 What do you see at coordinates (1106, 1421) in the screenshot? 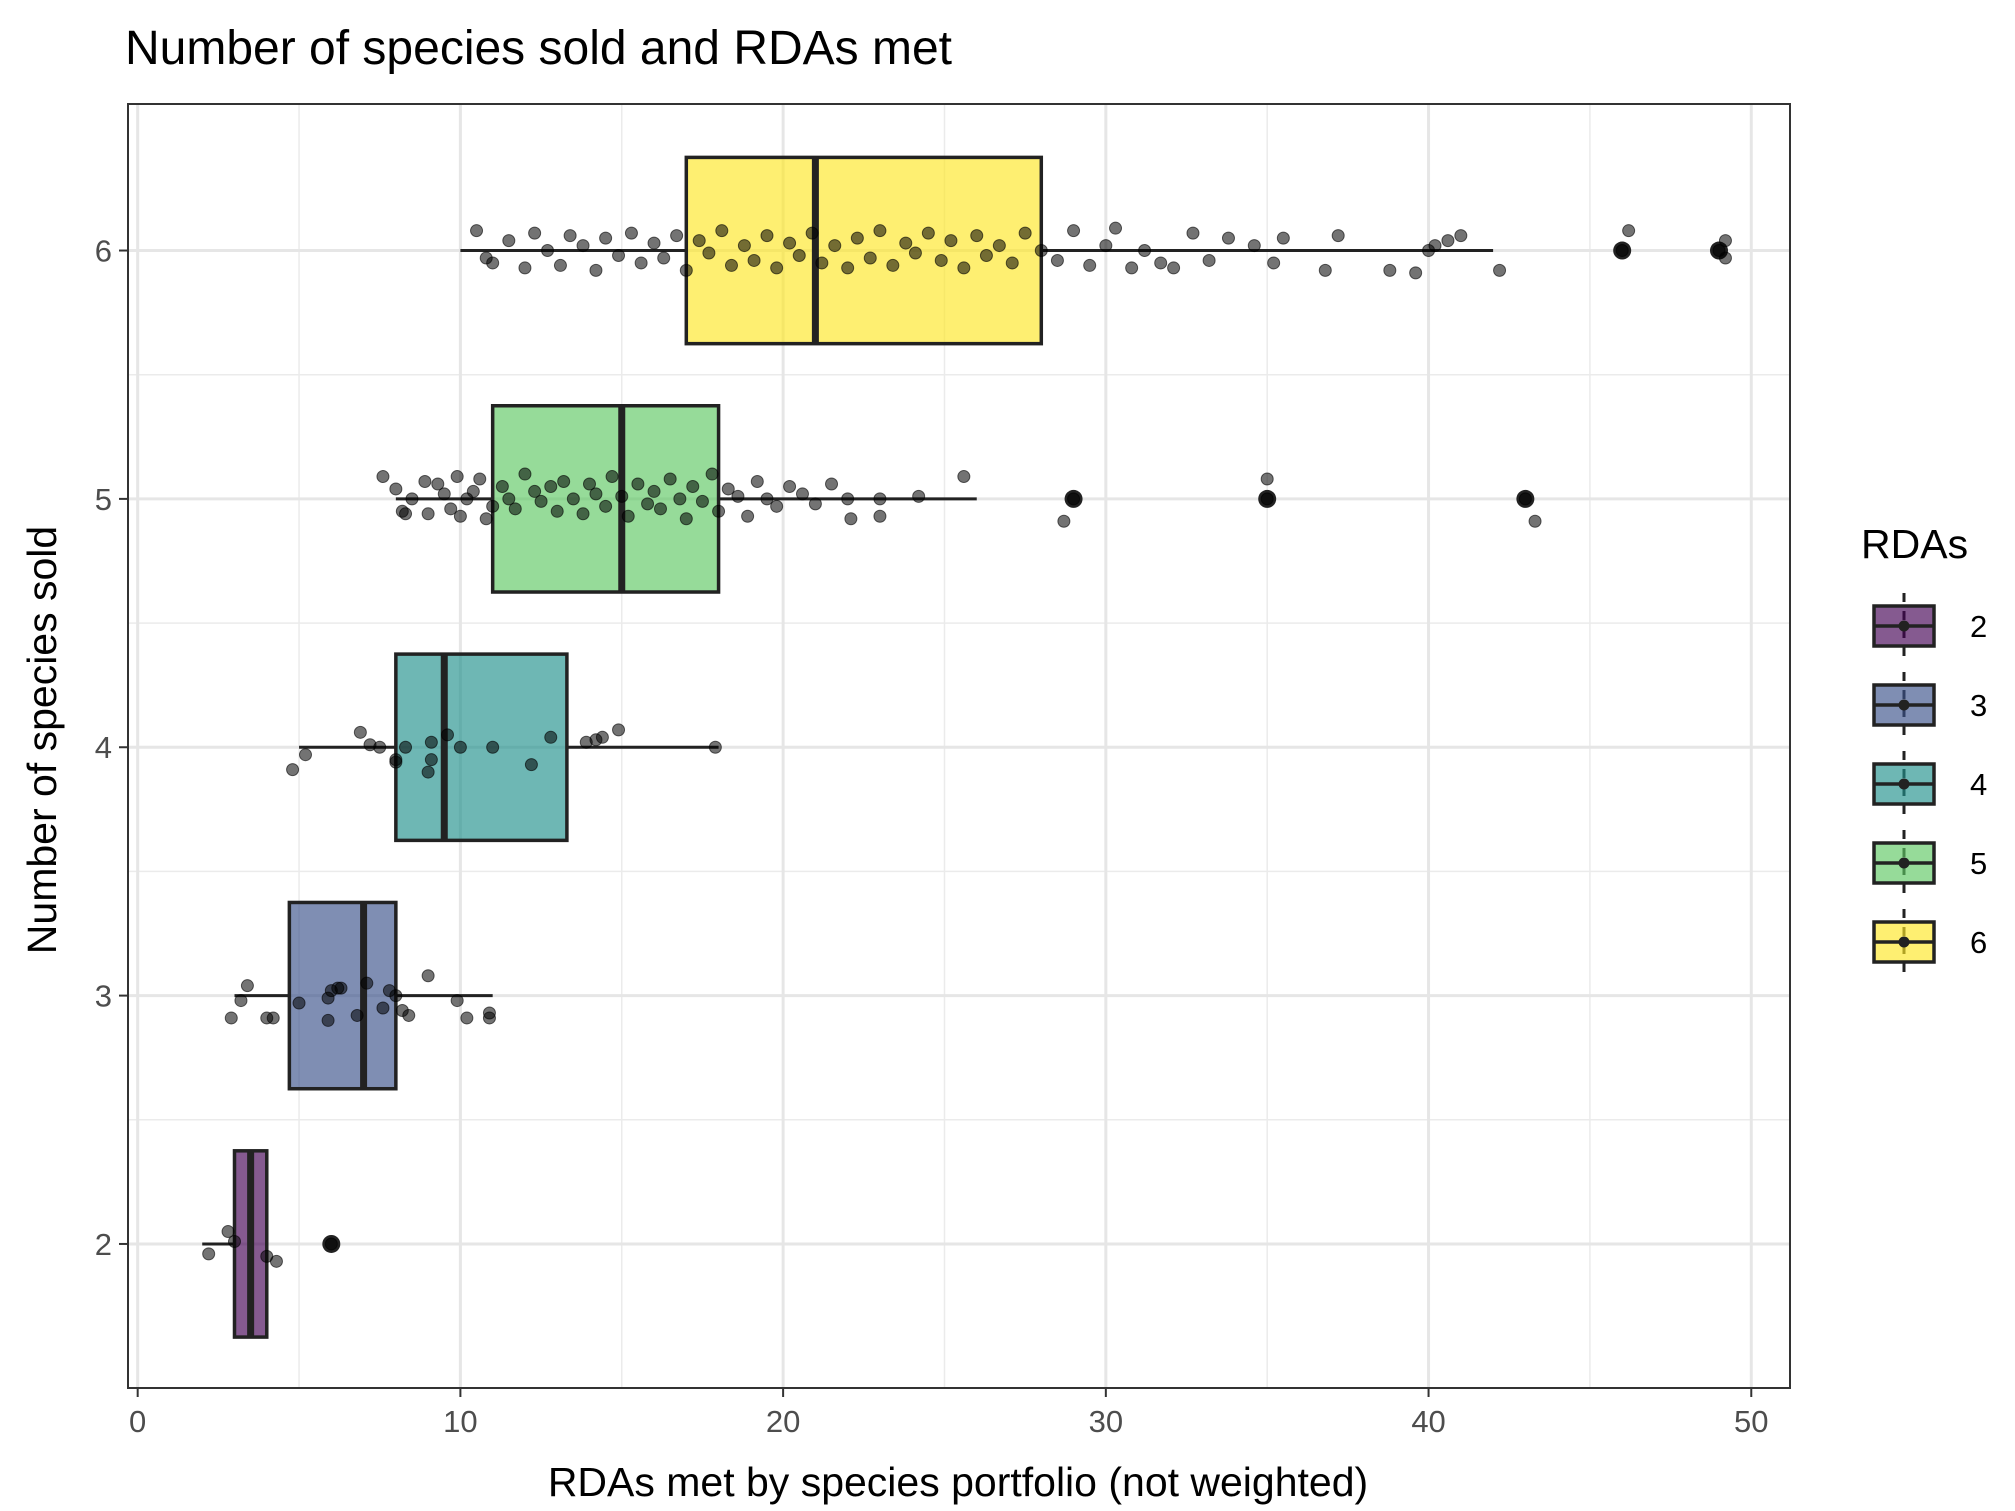
I see `x-tick-label: 30` at bounding box center [1106, 1421].